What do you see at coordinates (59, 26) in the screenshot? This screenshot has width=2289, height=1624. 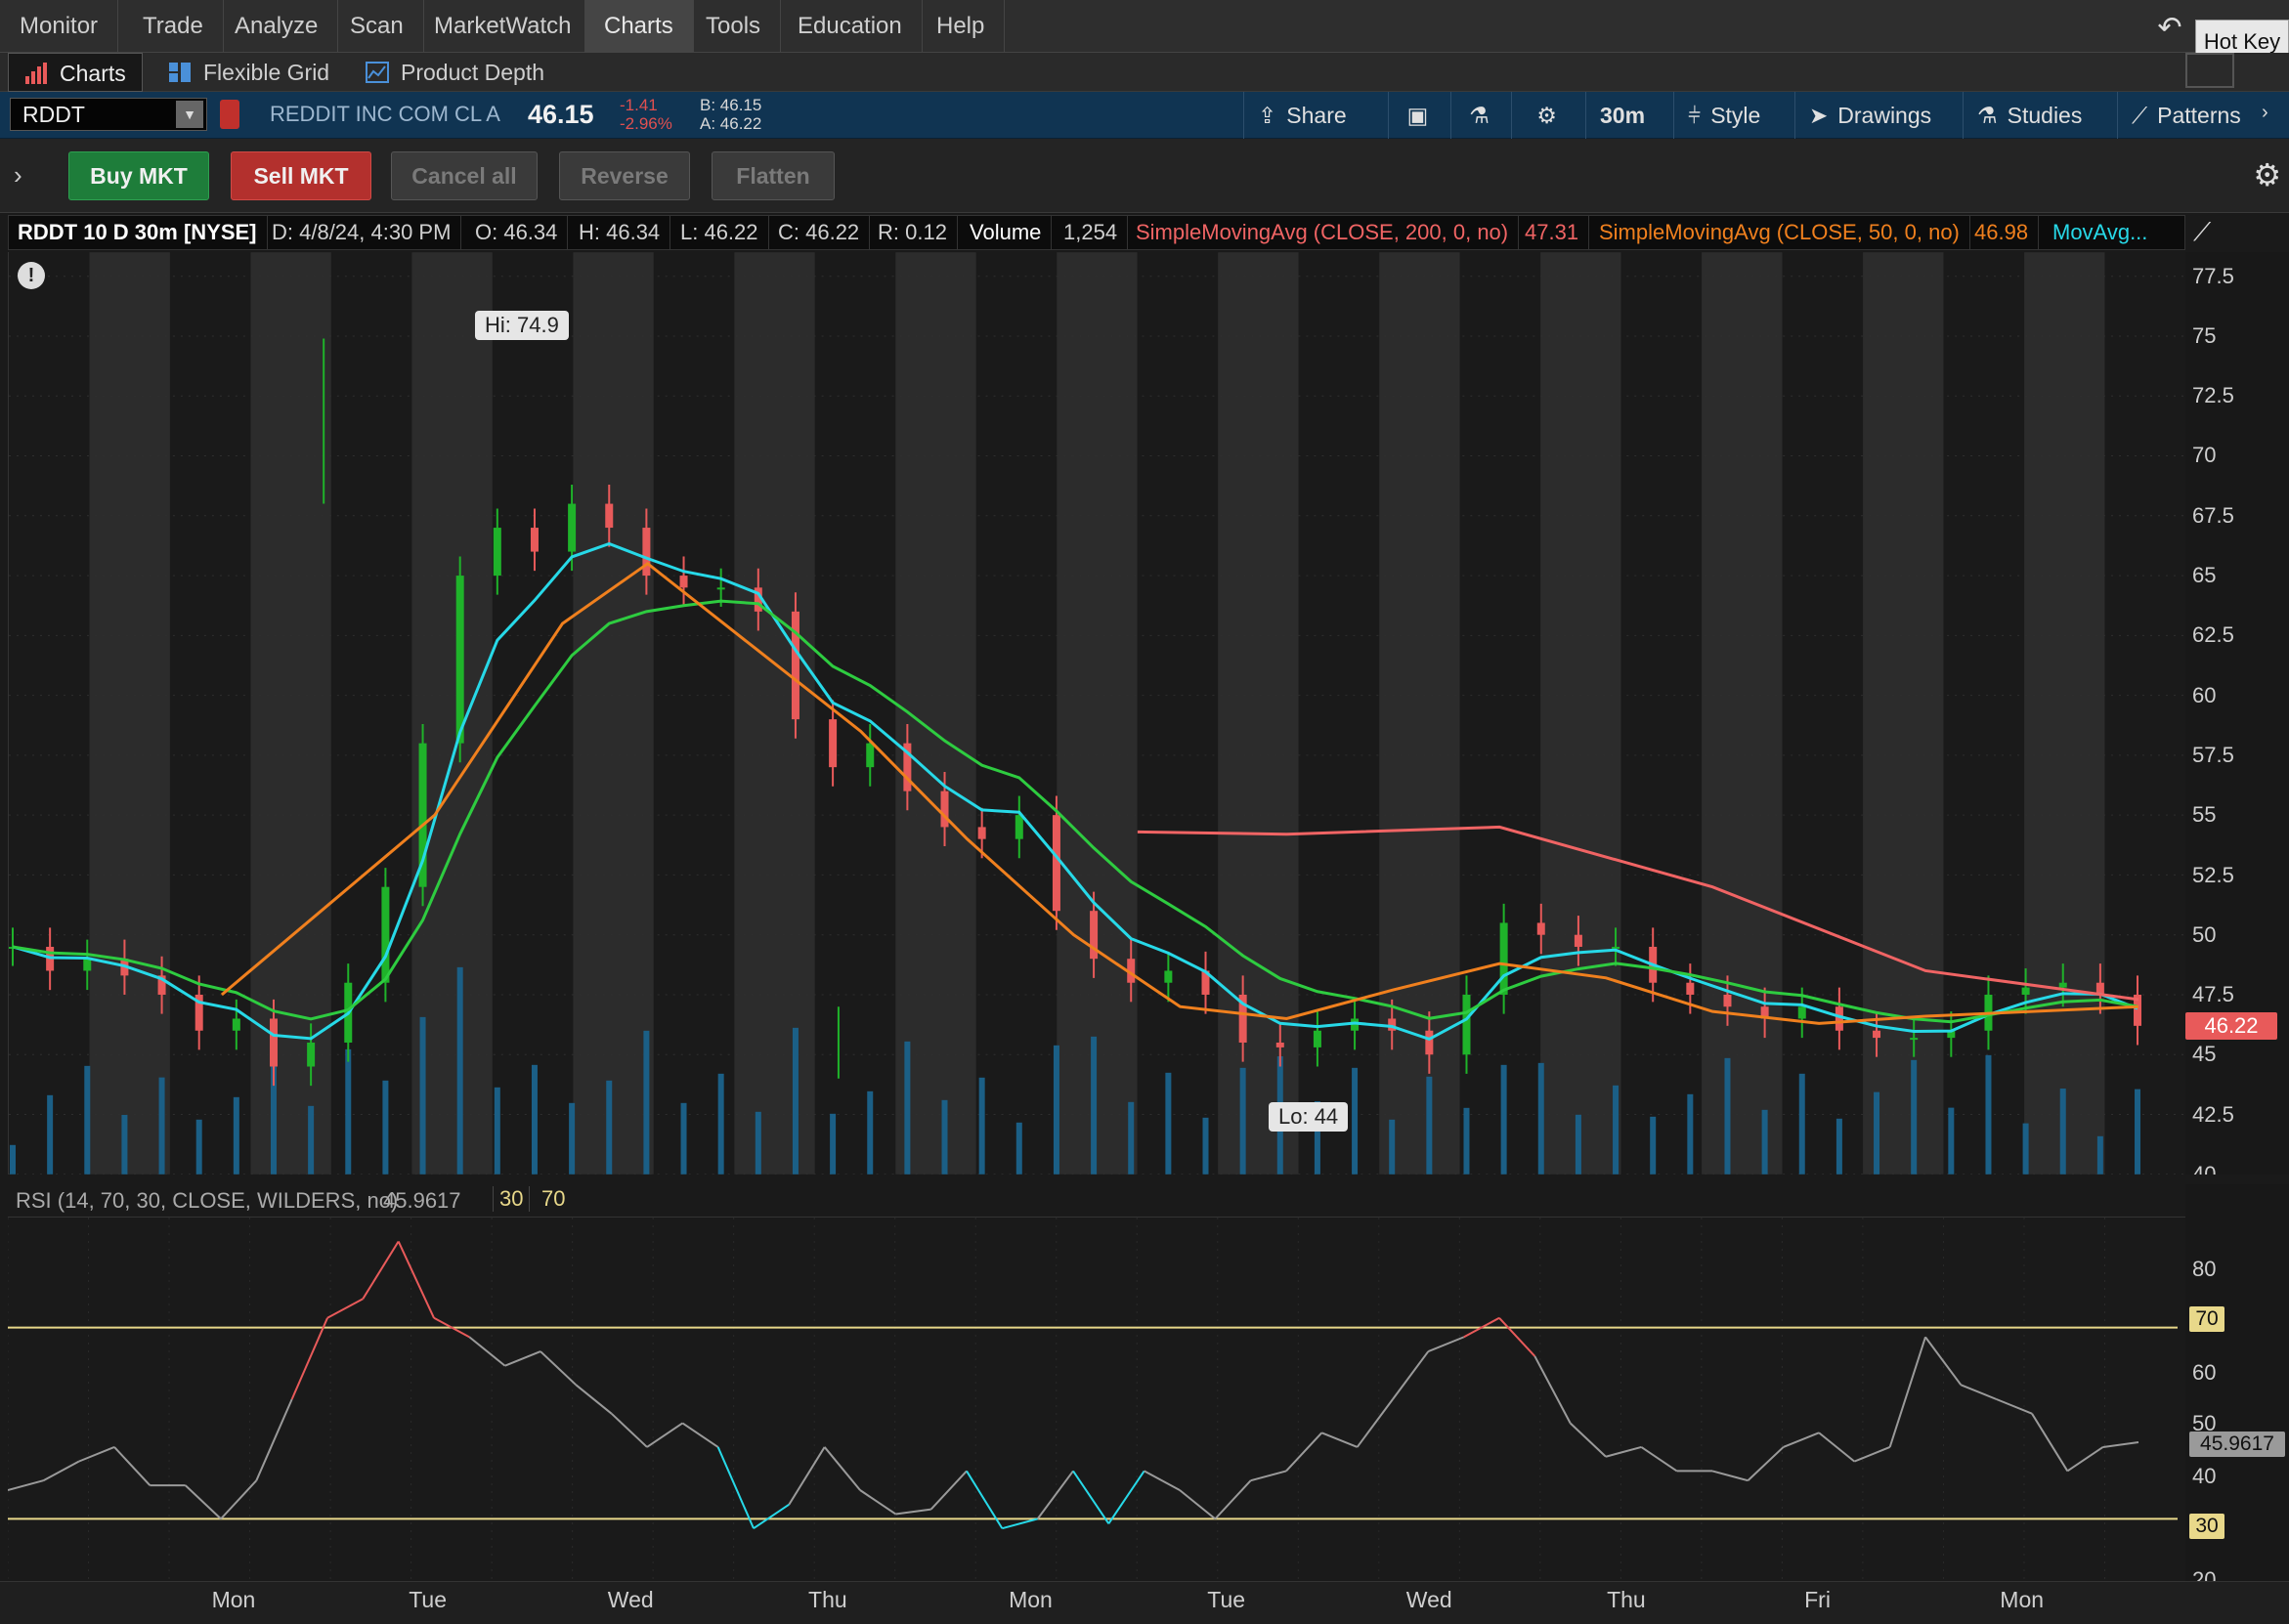 I see `menu-monitor: Monitor` at bounding box center [59, 26].